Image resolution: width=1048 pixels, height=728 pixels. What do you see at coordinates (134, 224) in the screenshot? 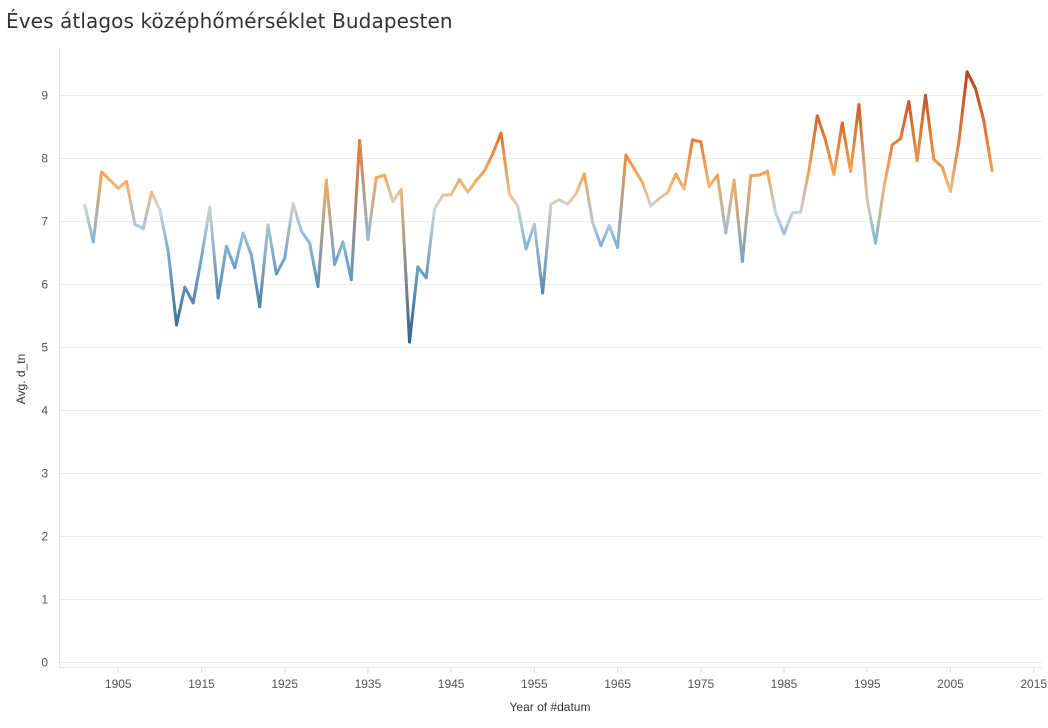
I see `data-point-1907` at bounding box center [134, 224].